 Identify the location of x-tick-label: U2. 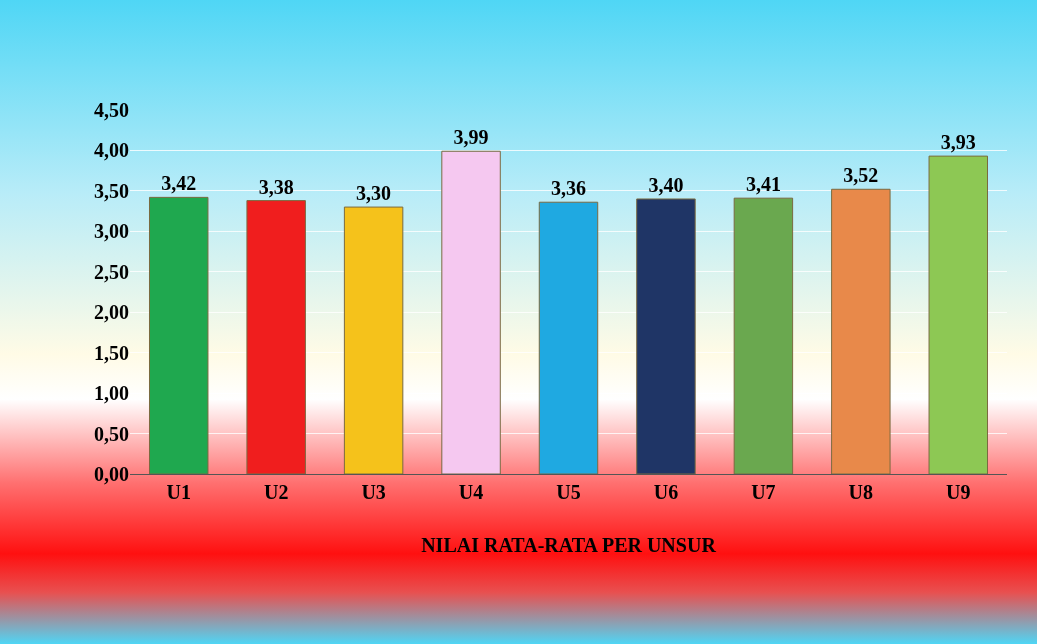
(276, 492).